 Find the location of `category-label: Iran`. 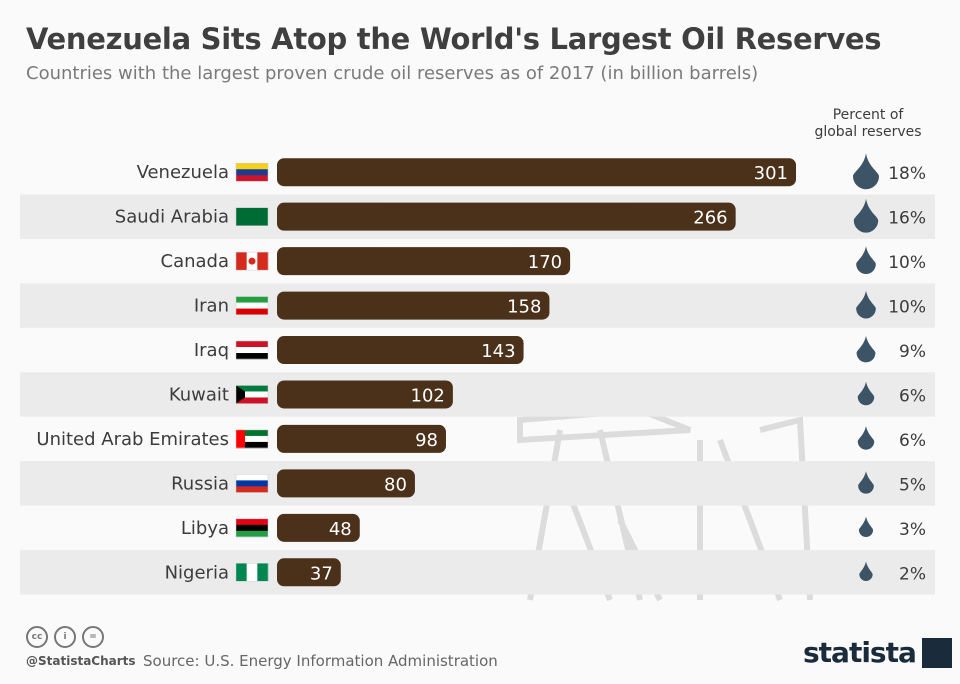

category-label: Iran is located at coordinates (211, 306).